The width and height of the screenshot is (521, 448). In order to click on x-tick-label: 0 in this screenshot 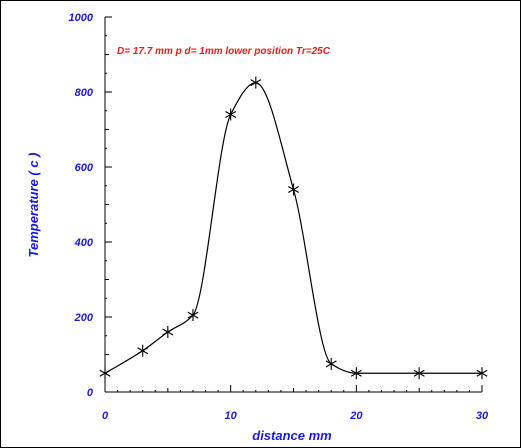, I will do `click(105, 416)`.